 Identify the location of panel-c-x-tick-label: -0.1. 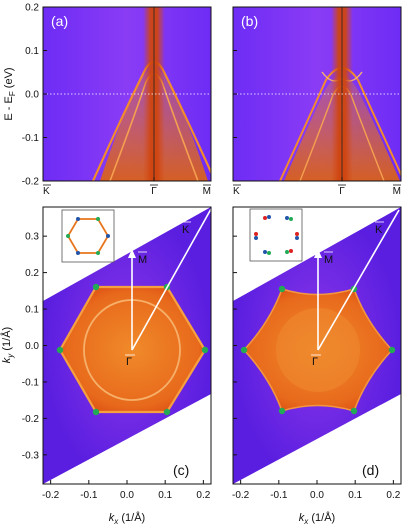
(89, 495).